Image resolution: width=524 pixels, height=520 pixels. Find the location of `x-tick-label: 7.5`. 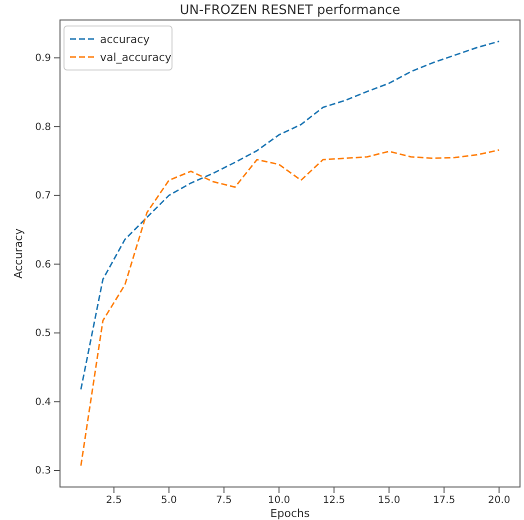

x-tick-label: 7.5 is located at coordinates (224, 500).